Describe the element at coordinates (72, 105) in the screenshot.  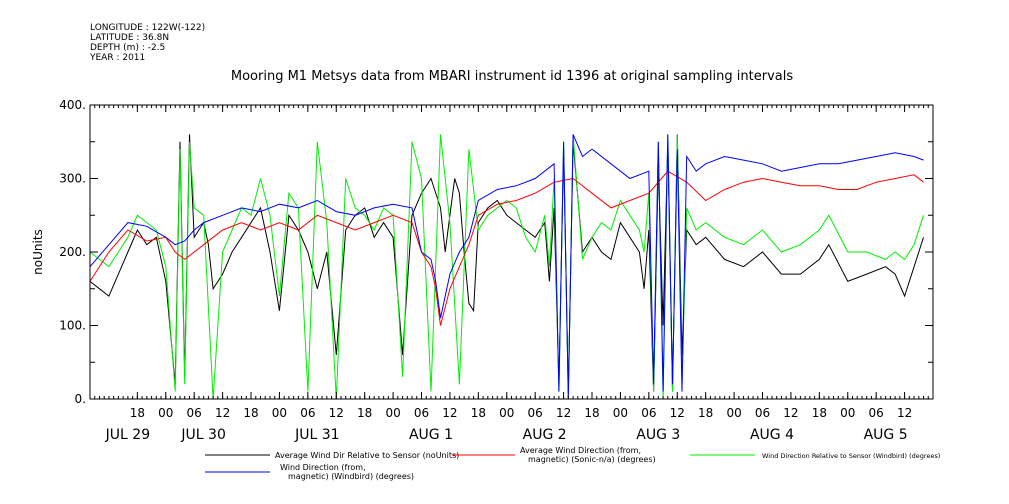
I see `y-tick-label-4: 400.` at that location.